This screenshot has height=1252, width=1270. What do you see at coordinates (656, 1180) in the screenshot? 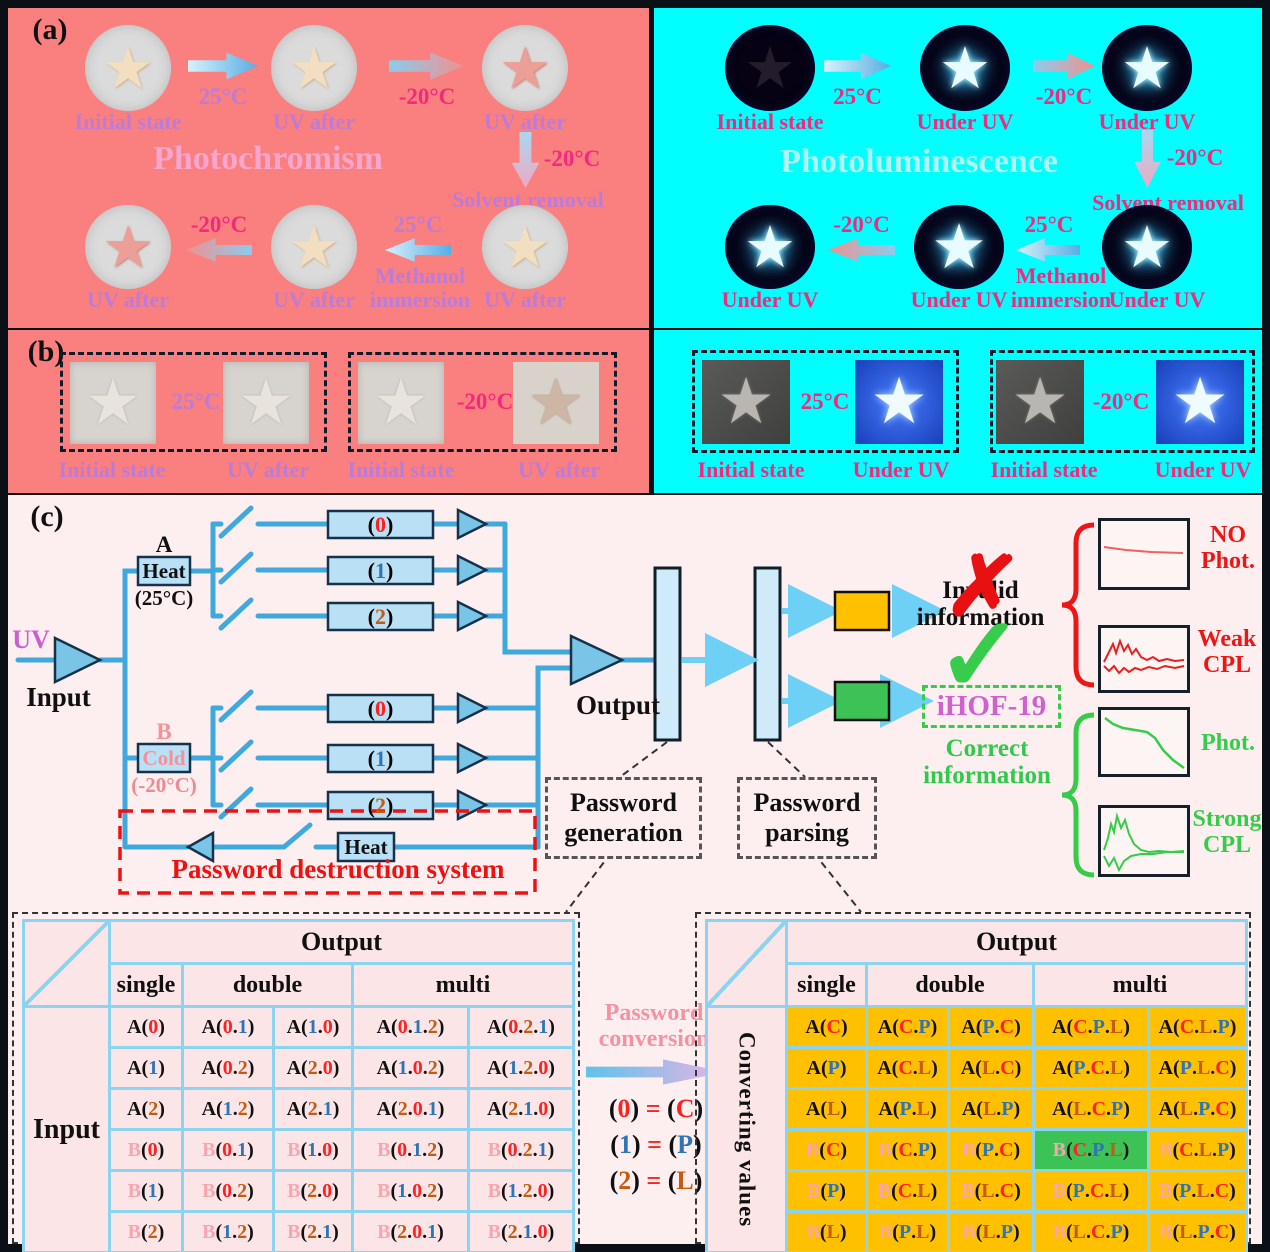
I see `conversion-rule: (2) = (L)` at bounding box center [656, 1180].